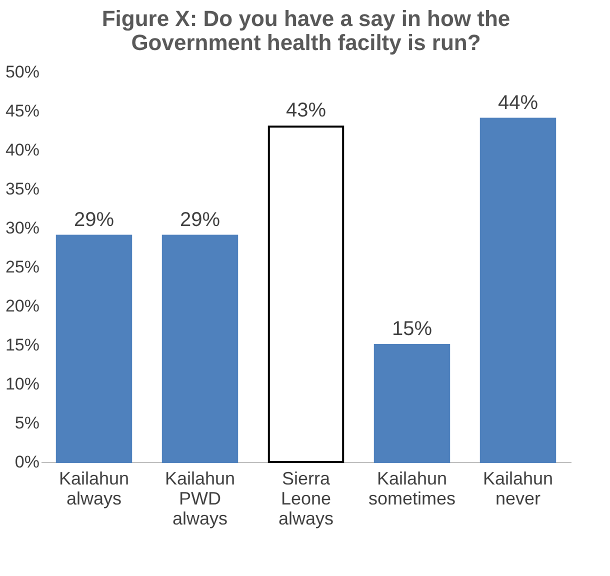 The width and height of the screenshot is (610, 576). I want to click on y-tick-label: 40%, so click(22, 150).